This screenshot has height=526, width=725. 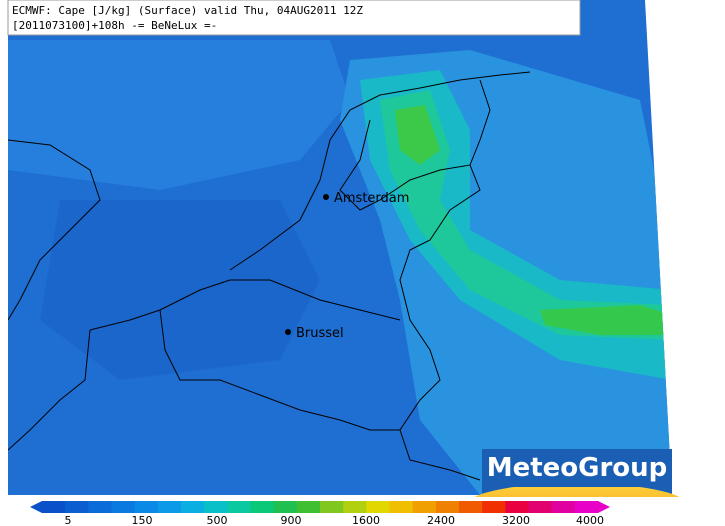 I want to click on colorbar-label: 3200, so click(x=516, y=520).